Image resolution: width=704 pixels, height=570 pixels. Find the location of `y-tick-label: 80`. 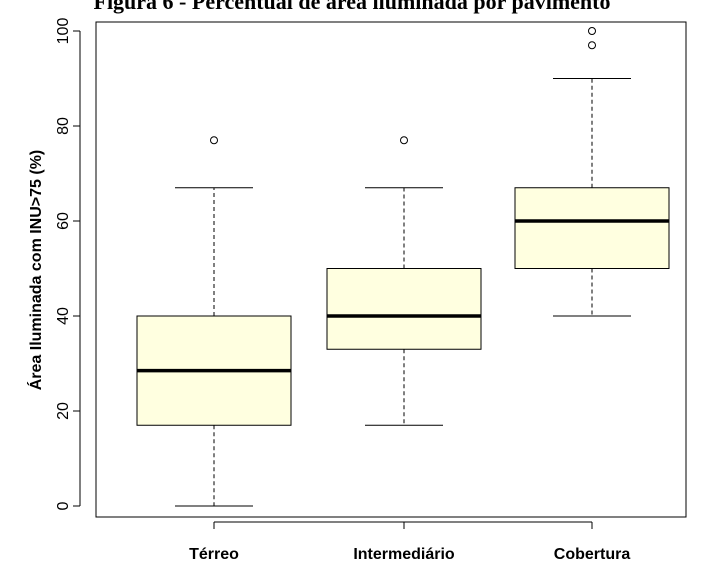

y-tick-label: 80 is located at coordinates (63, 126).